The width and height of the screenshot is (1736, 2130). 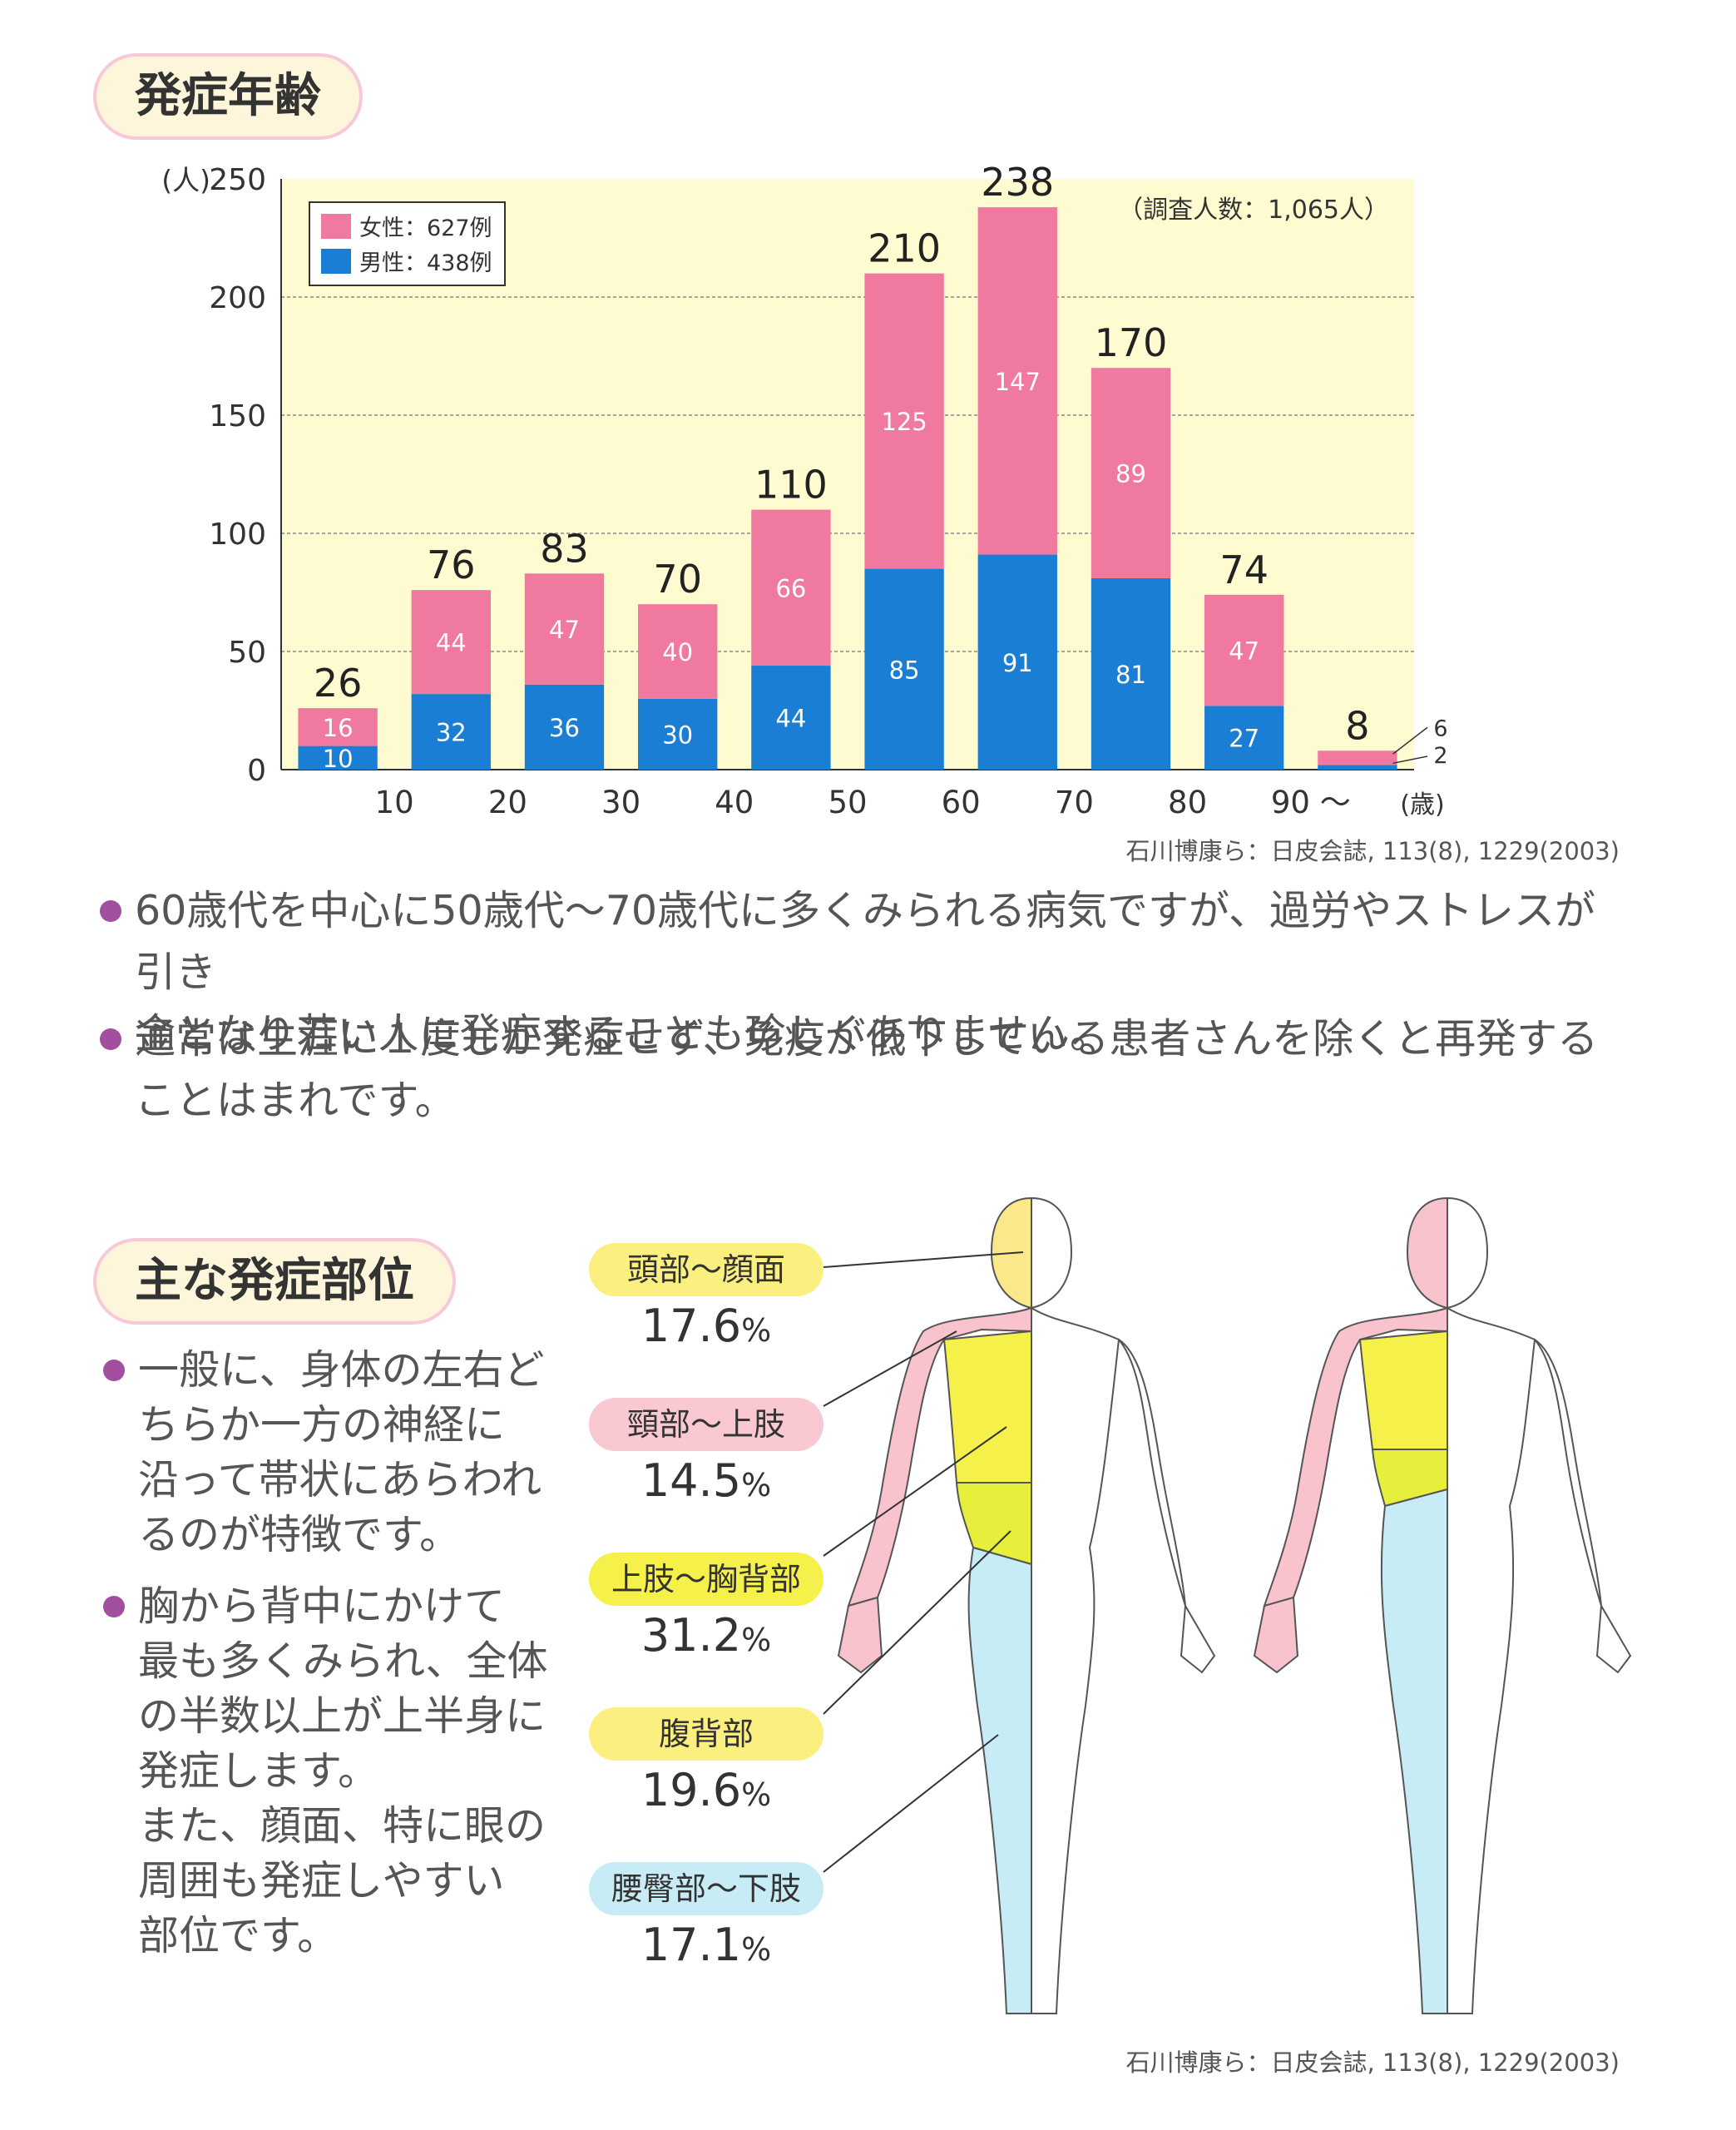 What do you see at coordinates (917, 1623) in the screenshot?
I see `leader-line-abdomen-back` at bounding box center [917, 1623].